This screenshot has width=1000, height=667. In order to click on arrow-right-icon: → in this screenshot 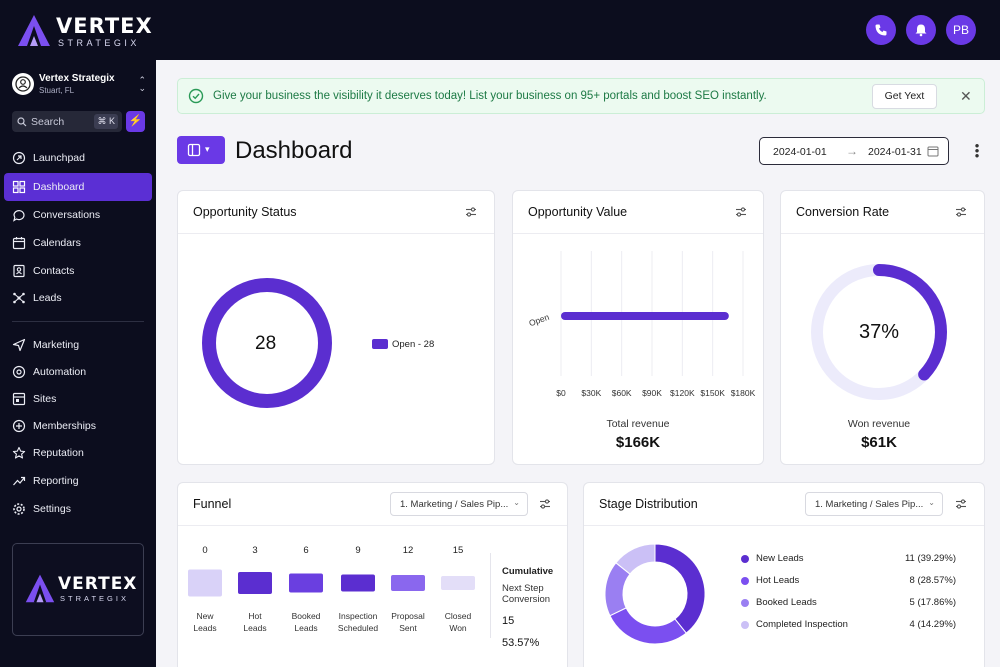, I will do `click(852, 151)`.